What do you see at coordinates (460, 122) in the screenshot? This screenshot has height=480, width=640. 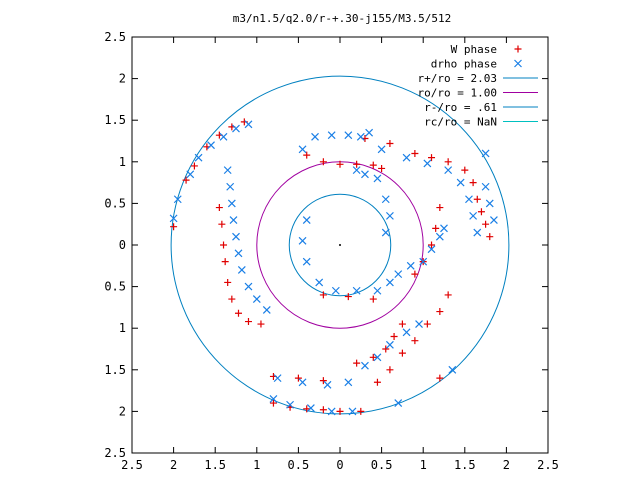 I see `legend-label: rc/ro = NaN` at bounding box center [460, 122].